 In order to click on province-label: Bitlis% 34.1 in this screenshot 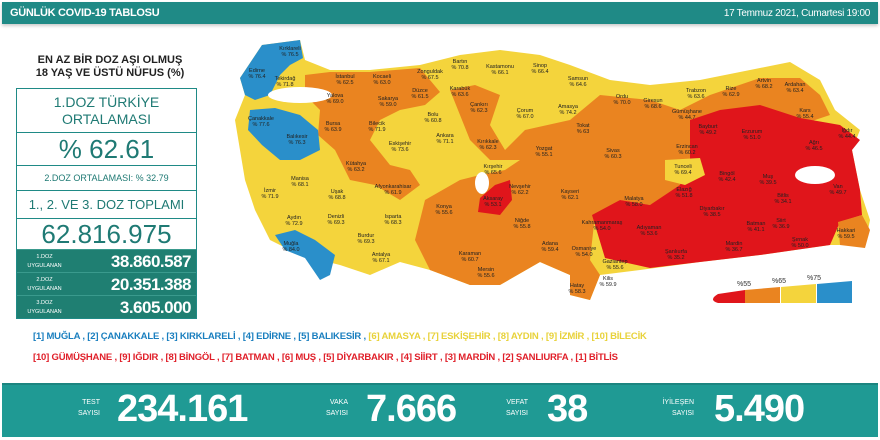, I will do `click(782, 199)`.